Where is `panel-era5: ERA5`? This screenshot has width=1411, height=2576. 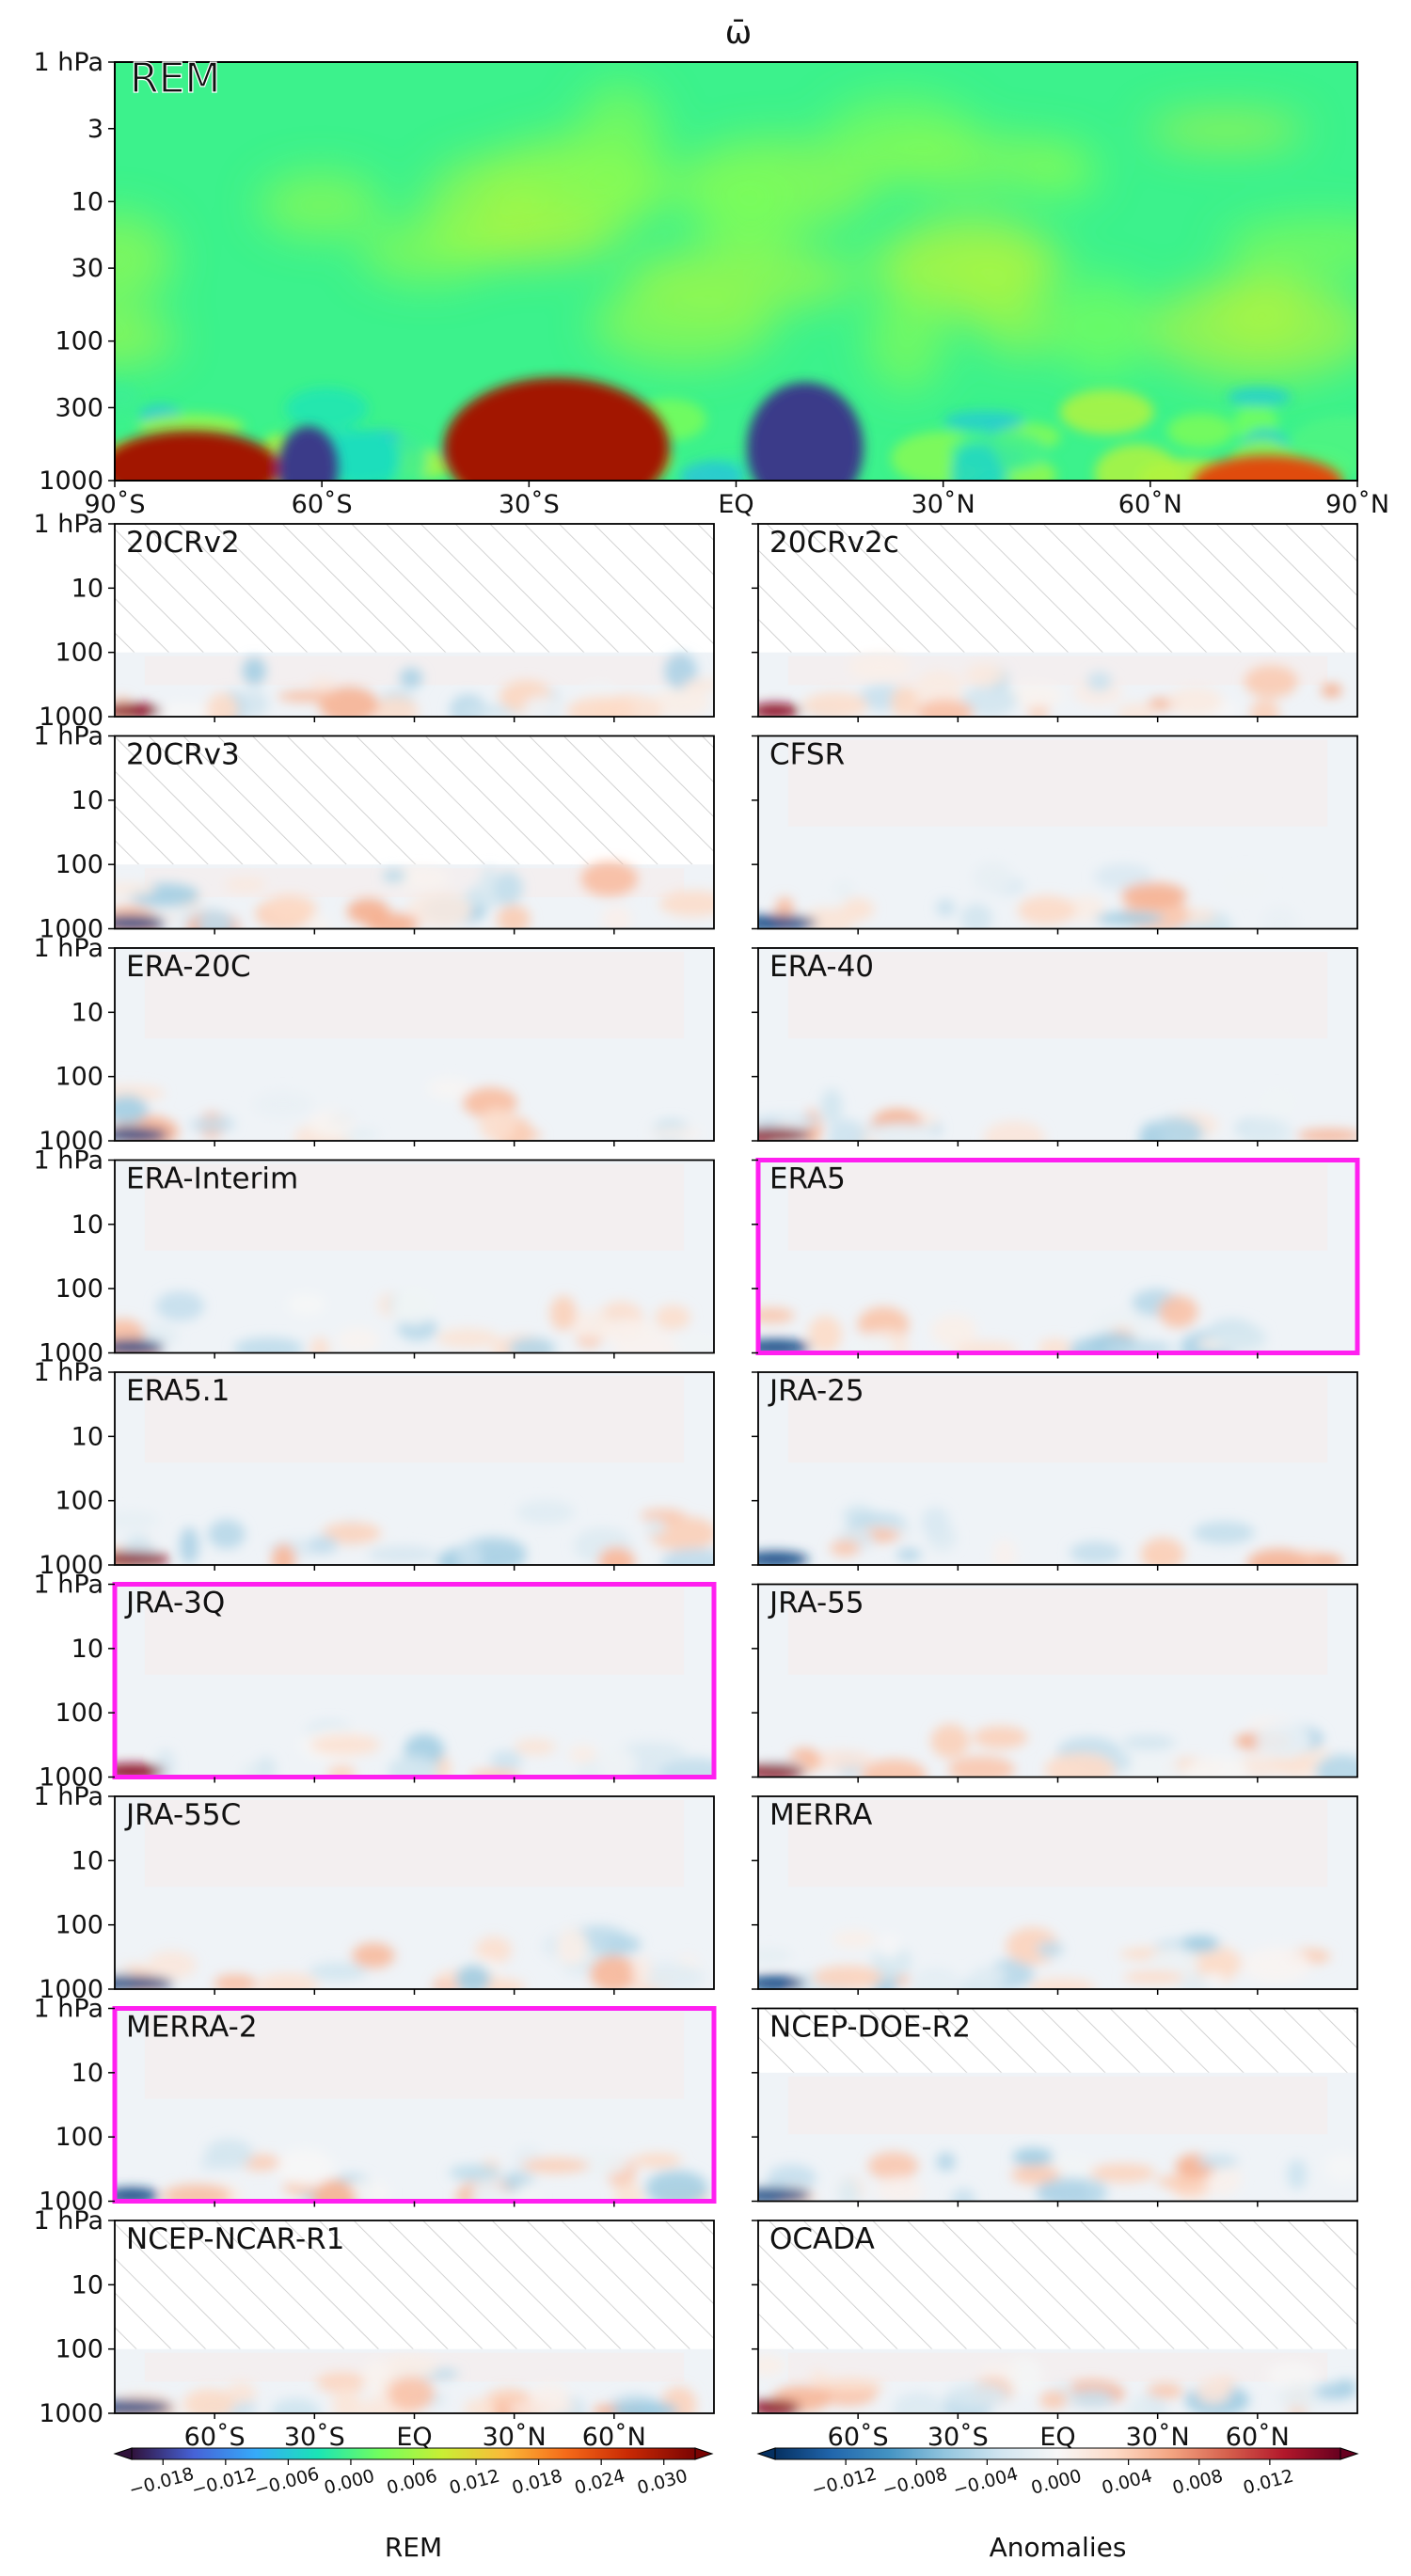 panel-era5: ERA5 is located at coordinates (1056, 1258).